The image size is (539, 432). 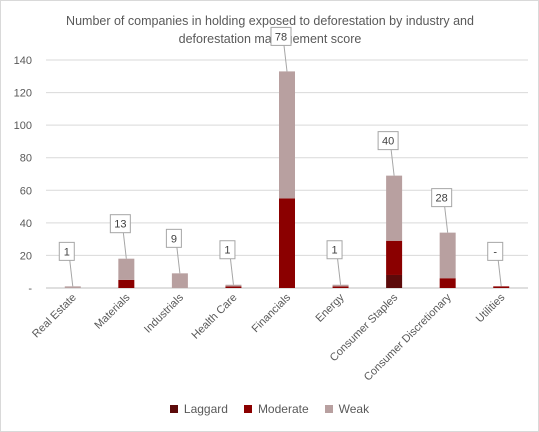 What do you see at coordinates (283, 409) in the screenshot?
I see `legend-label: Moderate` at bounding box center [283, 409].